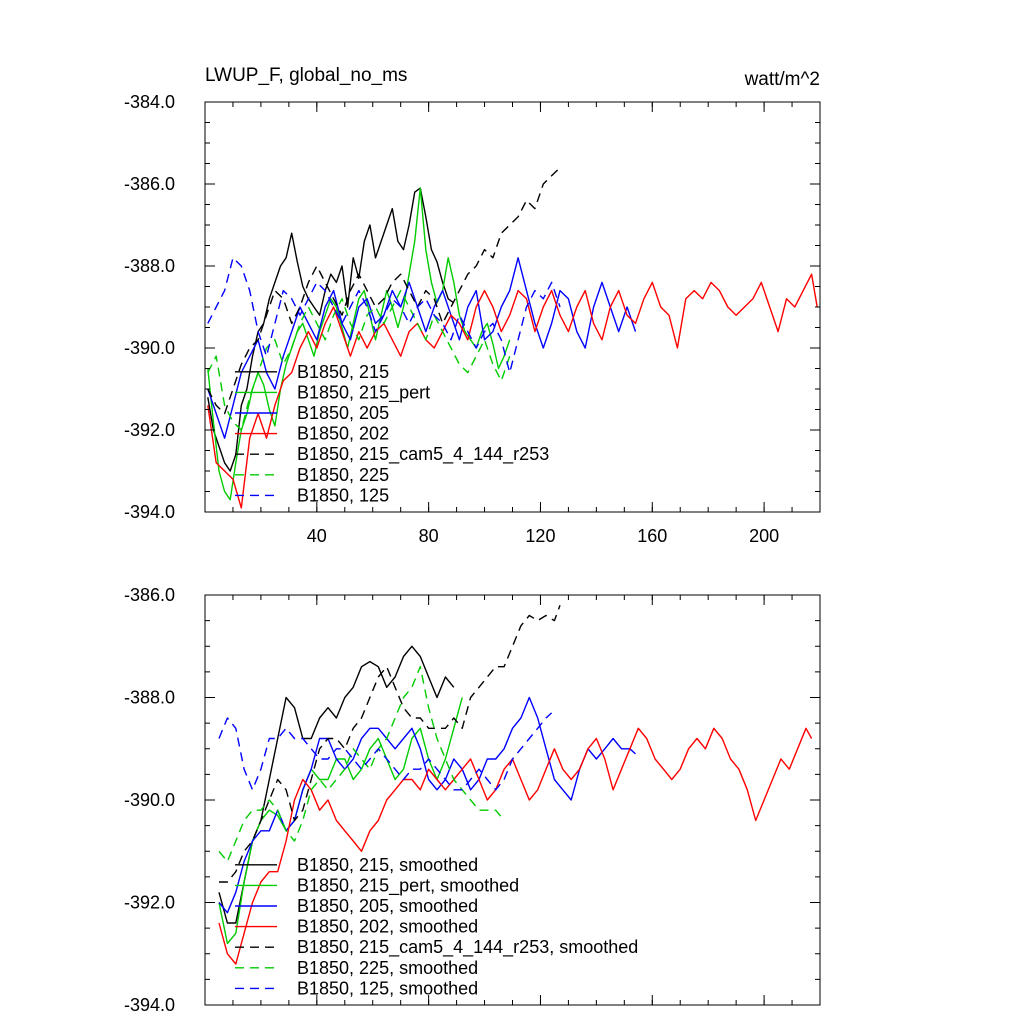 This screenshot has width=1024, height=1024. What do you see at coordinates (429, 536) in the screenshot?
I see `x-tick-label: 80` at bounding box center [429, 536].